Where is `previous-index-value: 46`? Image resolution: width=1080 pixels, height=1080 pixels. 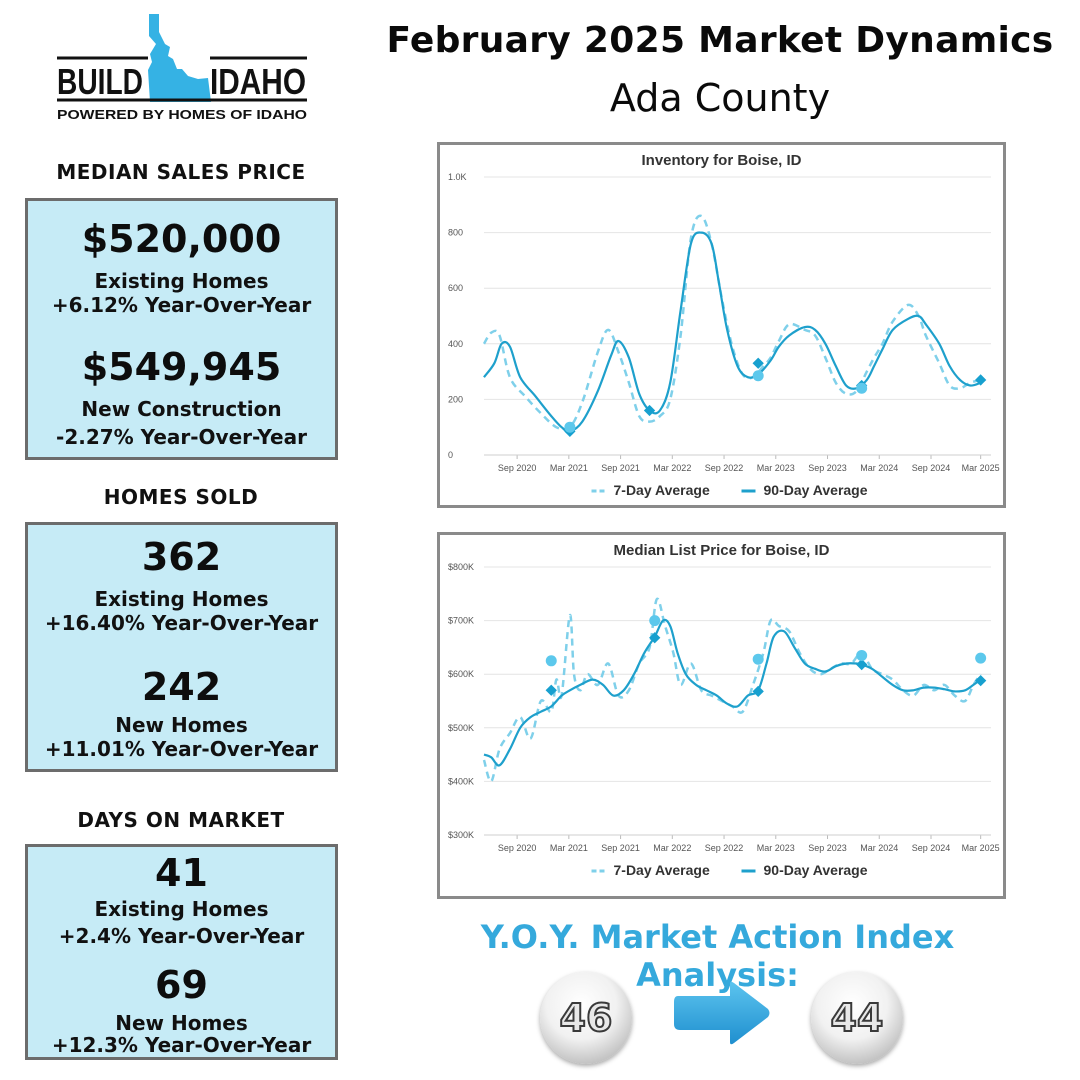
previous-index-value: 46 is located at coordinates (586, 1018).